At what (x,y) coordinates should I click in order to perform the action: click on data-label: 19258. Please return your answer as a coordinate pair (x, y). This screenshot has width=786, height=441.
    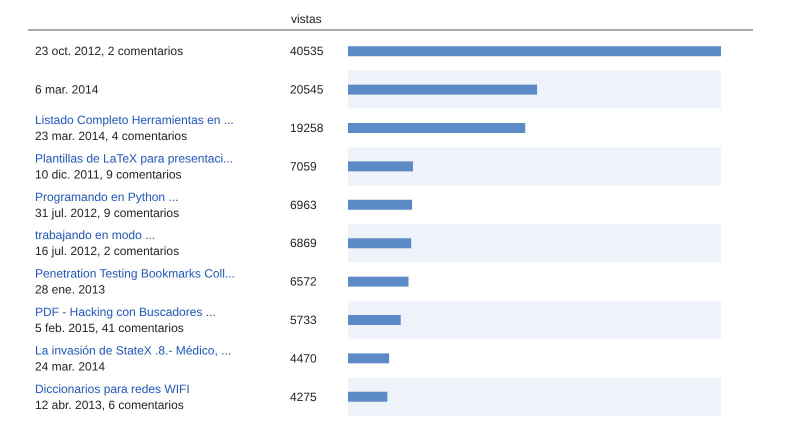
    Looking at the image, I should click on (307, 128).